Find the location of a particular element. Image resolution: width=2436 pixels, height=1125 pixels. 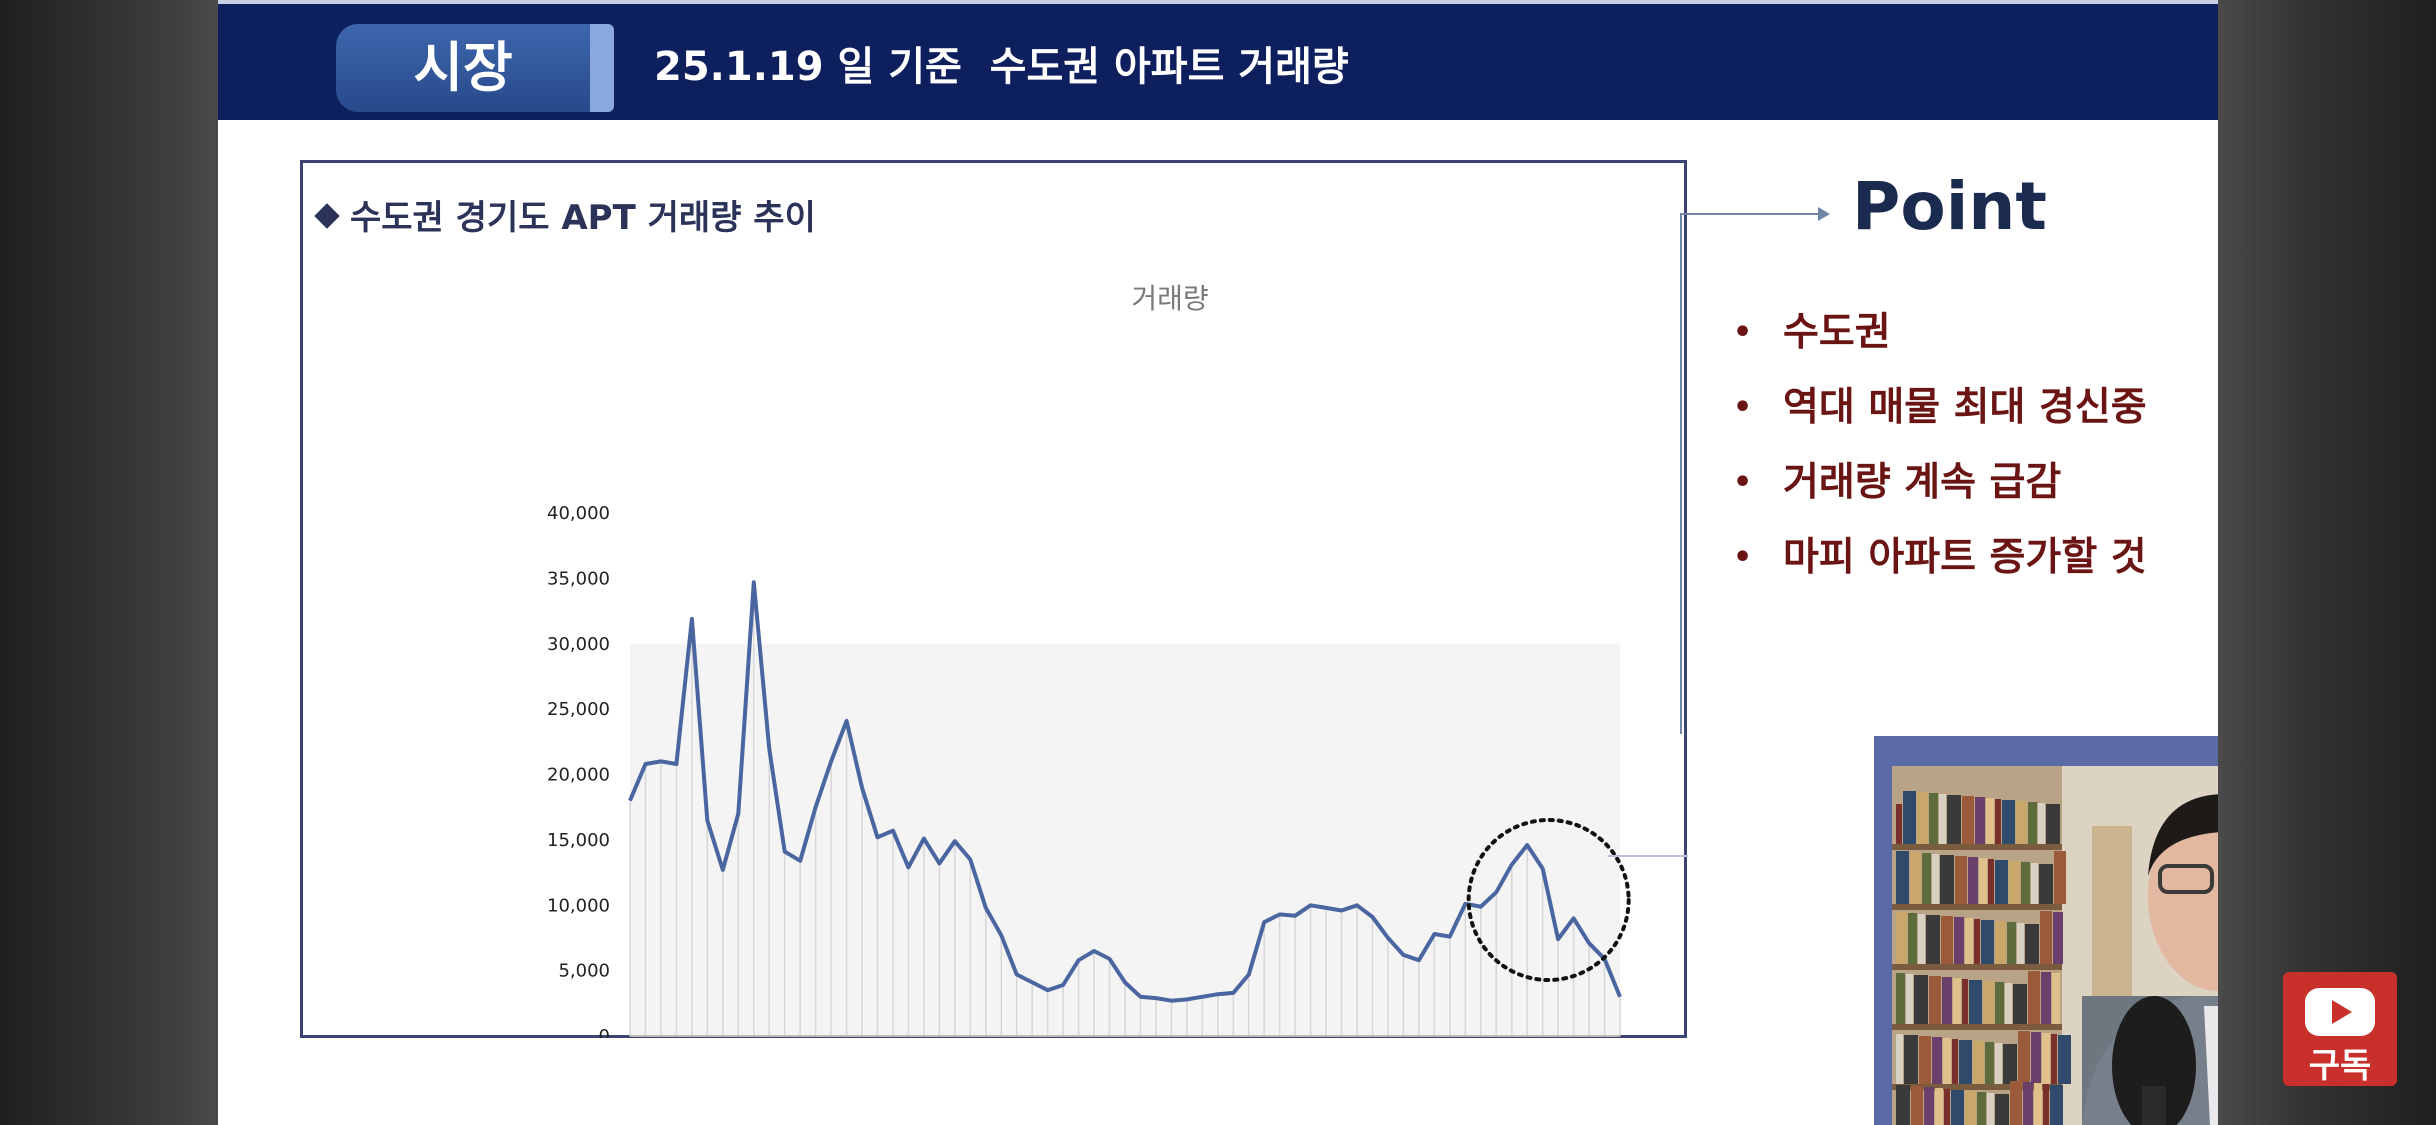

y-tick-label: 35,000 is located at coordinates (578, 578).